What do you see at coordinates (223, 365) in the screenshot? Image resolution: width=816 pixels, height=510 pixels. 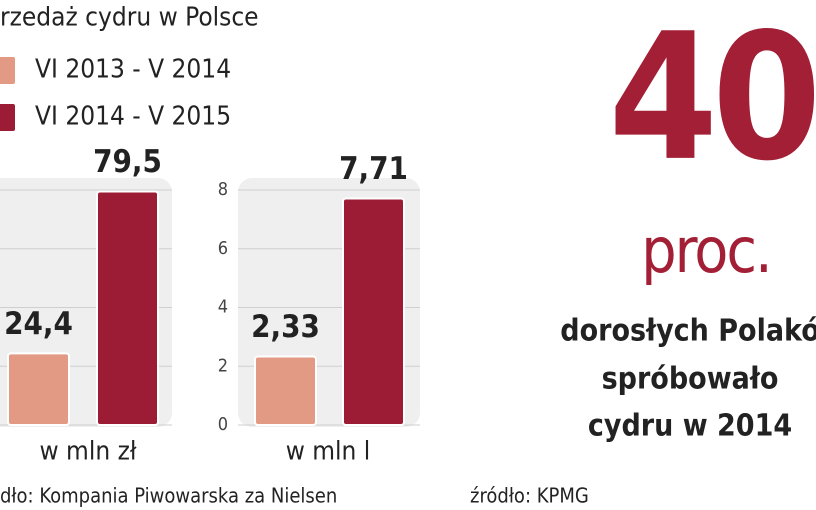 I see `y-tick-label: 2` at bounding box center [223, 365].